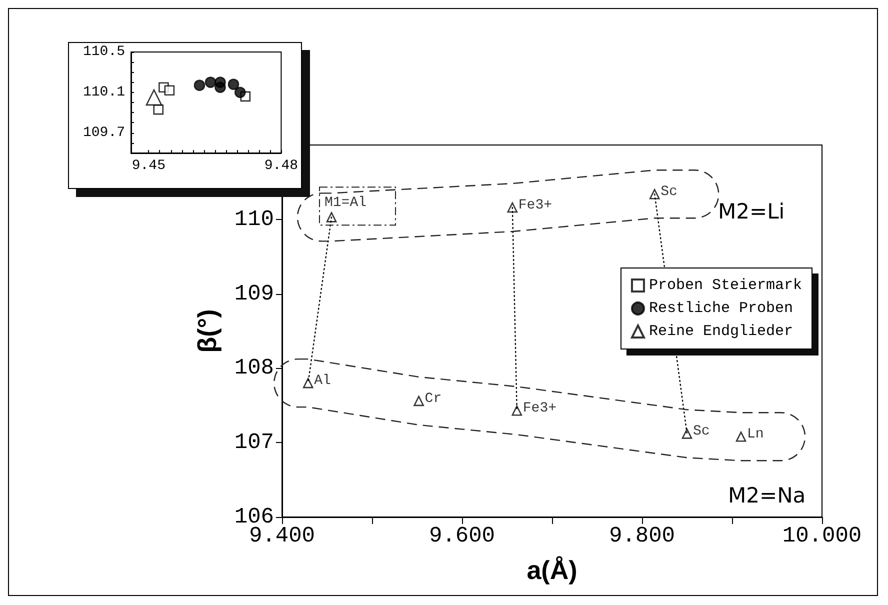 The image size is (888, 605). Describe the element at coordinates (149, 166) in the screenshot. I see `x-tick-label: 9.45` at that location.